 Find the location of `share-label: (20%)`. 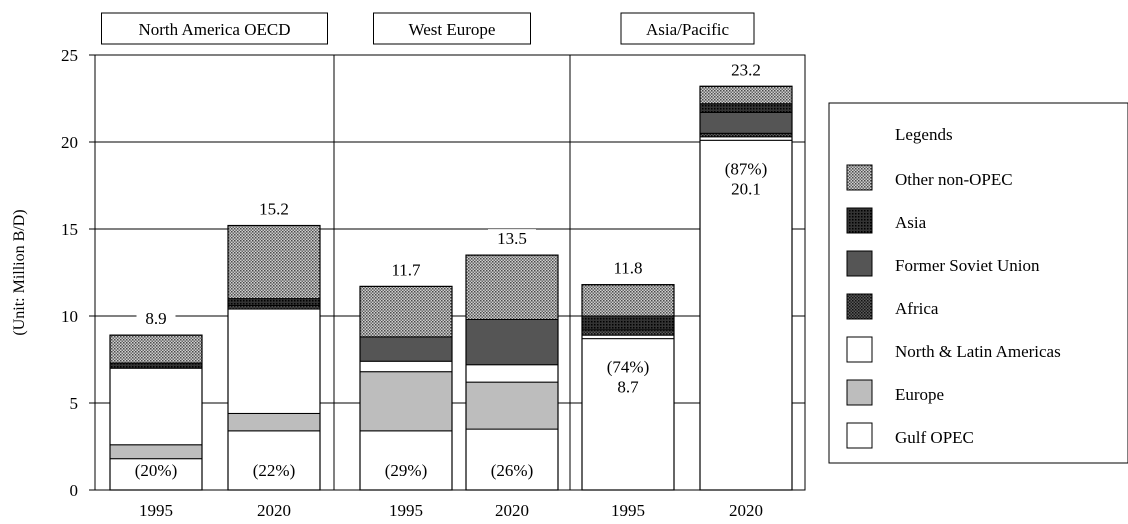

share-label: (20%) is located at coordinates (156, 470).